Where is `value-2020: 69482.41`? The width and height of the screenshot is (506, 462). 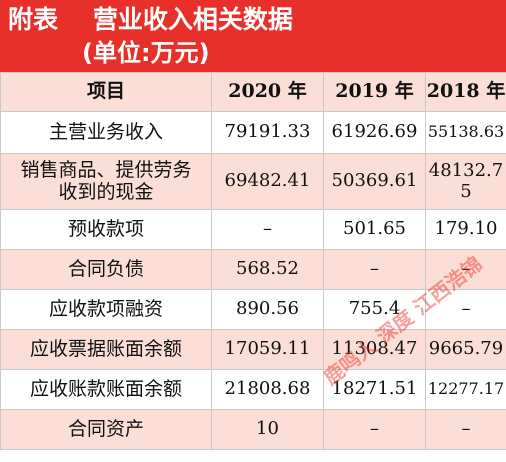 value-2020: 69482.41 is located at coordinates (267, 181).